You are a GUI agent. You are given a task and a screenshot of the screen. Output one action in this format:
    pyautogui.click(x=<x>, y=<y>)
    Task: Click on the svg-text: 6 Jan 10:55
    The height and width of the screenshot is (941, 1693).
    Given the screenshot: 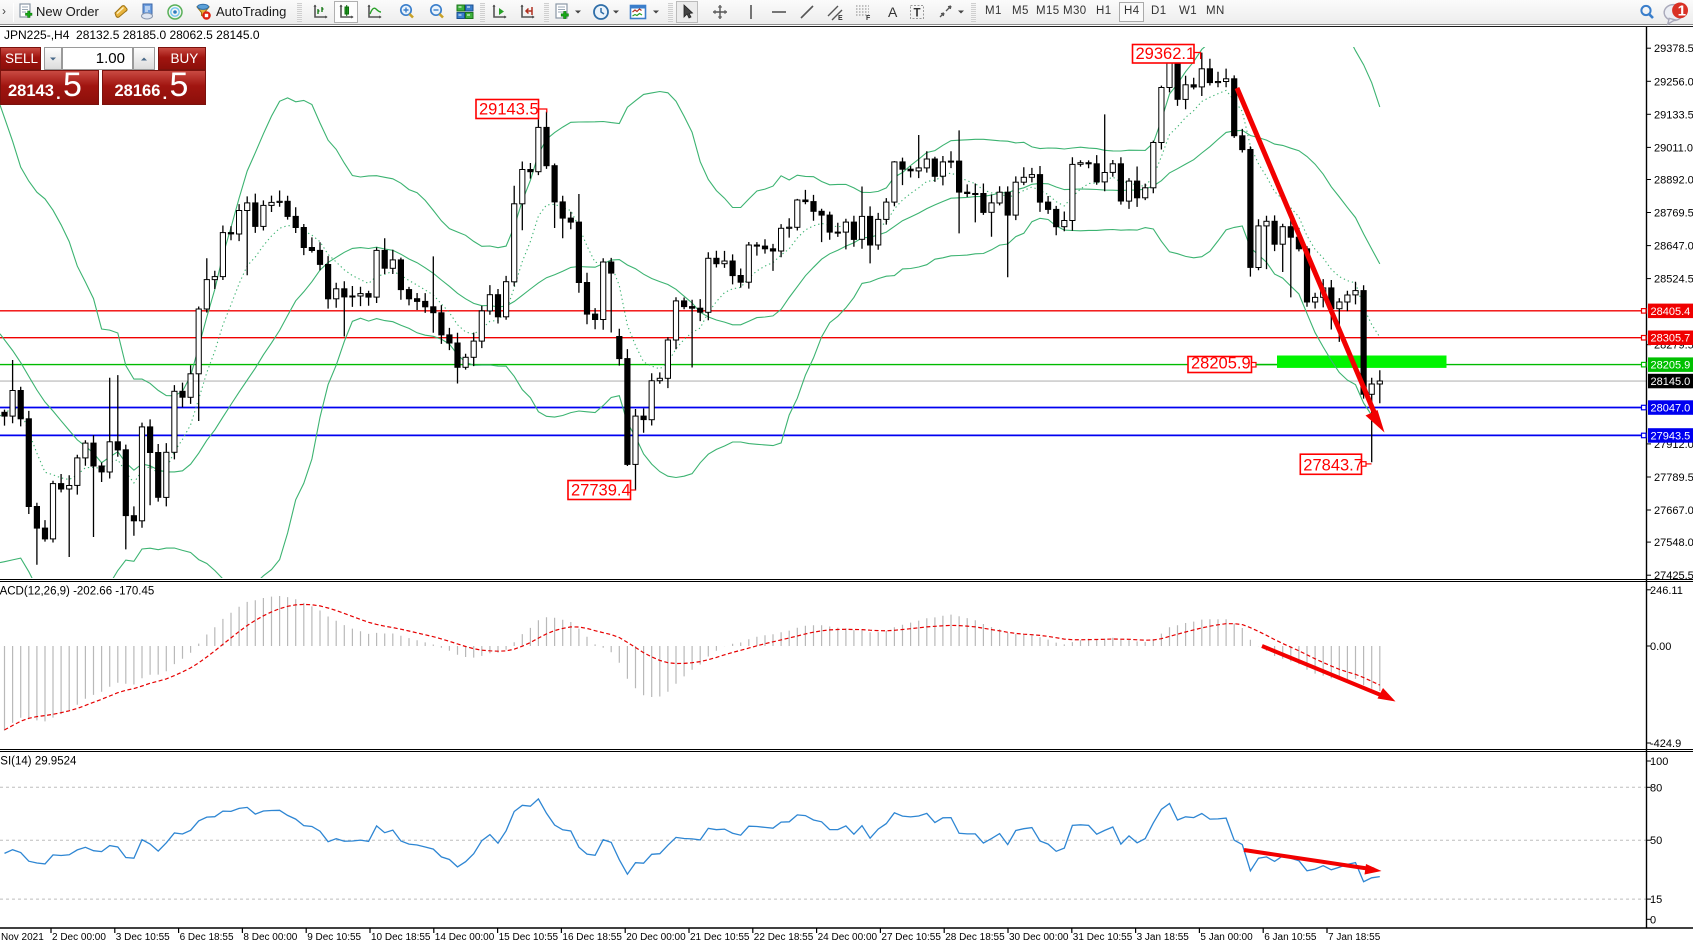 What is the action you would take?
    pyautogui.click(x=1290, y=936)
    